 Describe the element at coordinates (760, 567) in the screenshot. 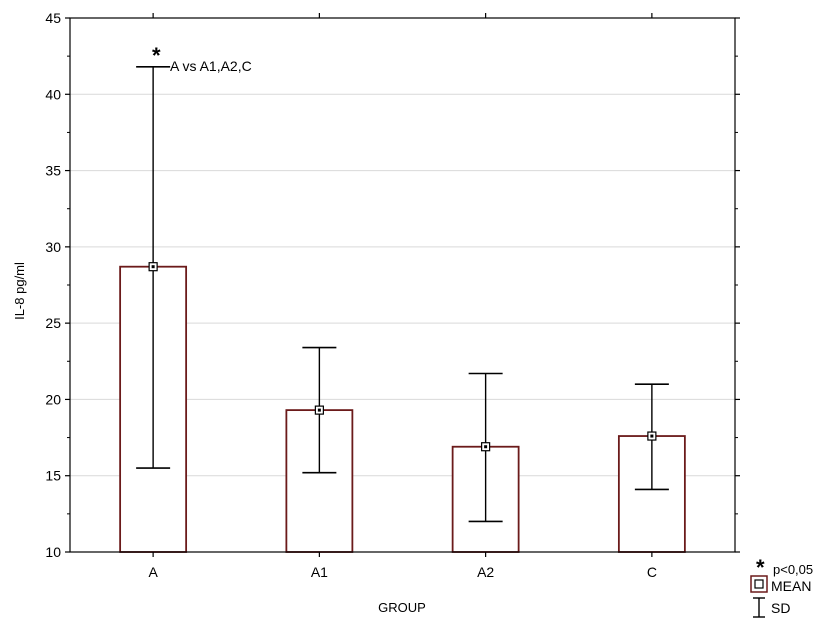

I see `legend-star: *` at that location.